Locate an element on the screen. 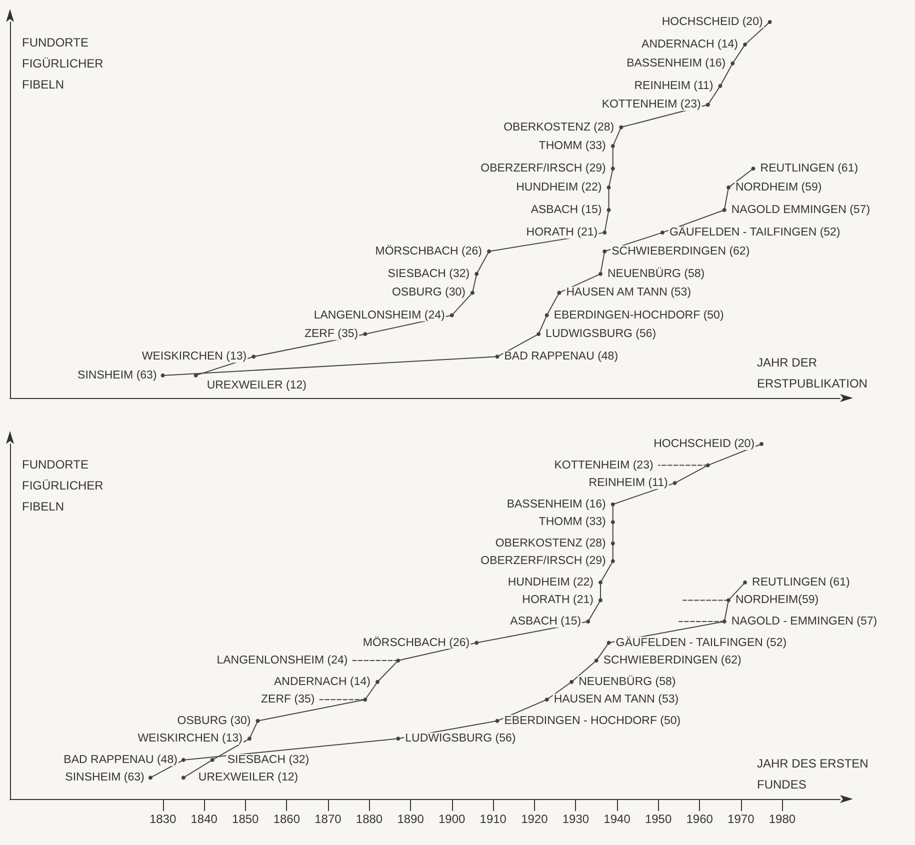 The image size is (915, 845). annotation: EBERDINGEN - HOCHDORF (50) is located at coordinates (592, 720).